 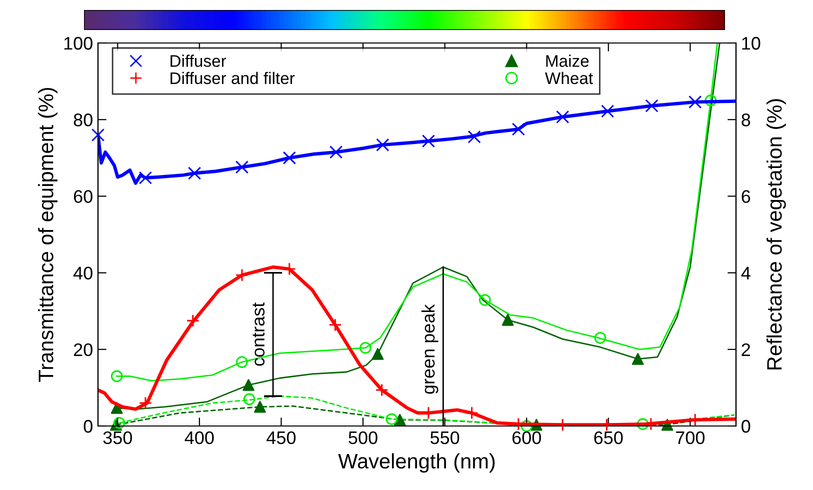 What do you see at coordinates (445, 437) in the screenshot?
I see `x-tick-label: 550` at bounding box center [445, 437].